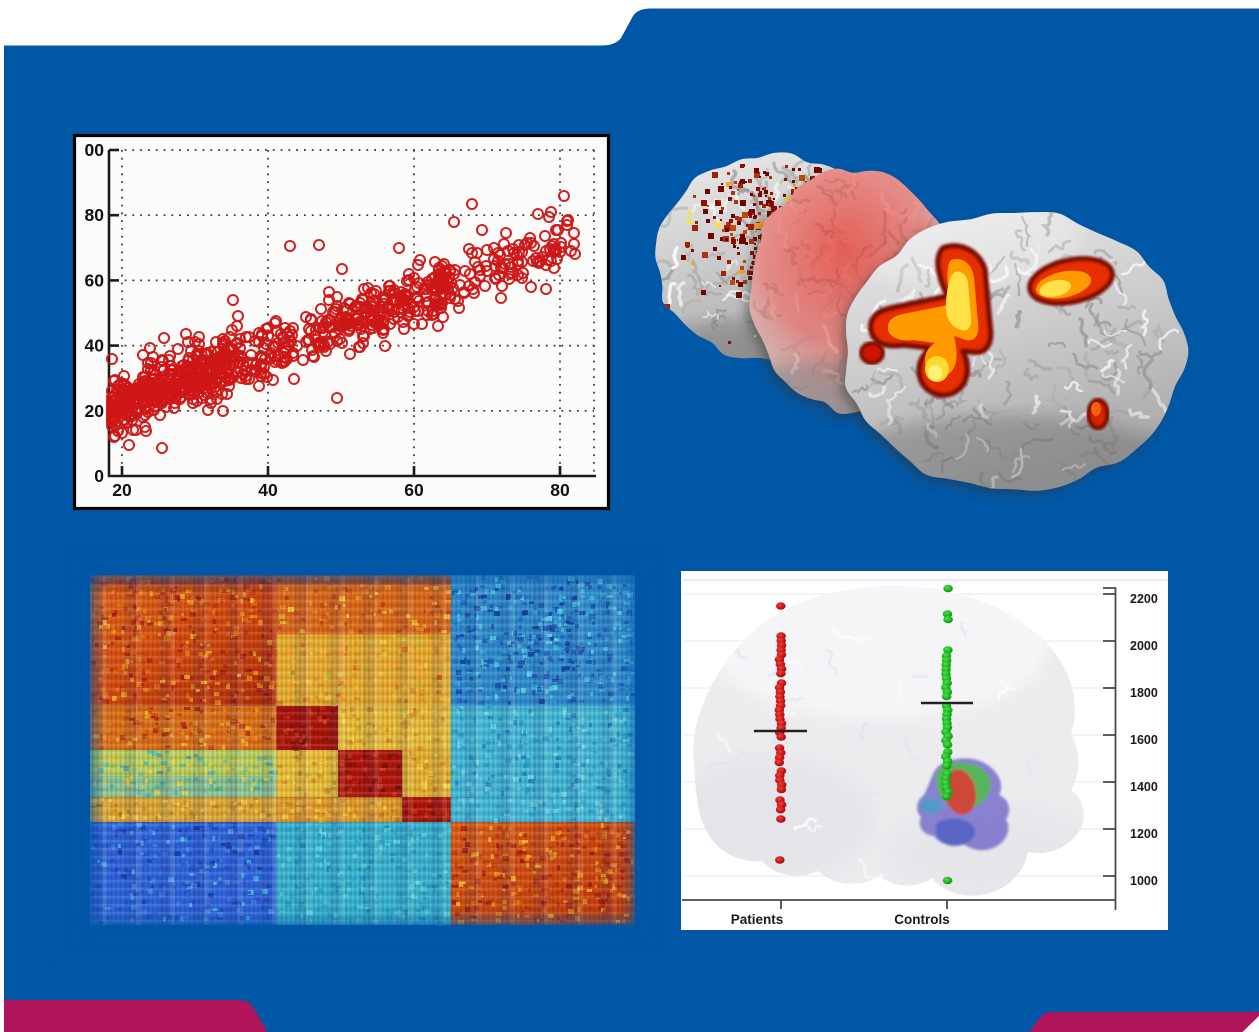 Image resolution: width=1259 pixels, height=1032 pixels. Describe the element at coordinates (95, 150) in the screenshot. I see `svg-text: 00` at that location.